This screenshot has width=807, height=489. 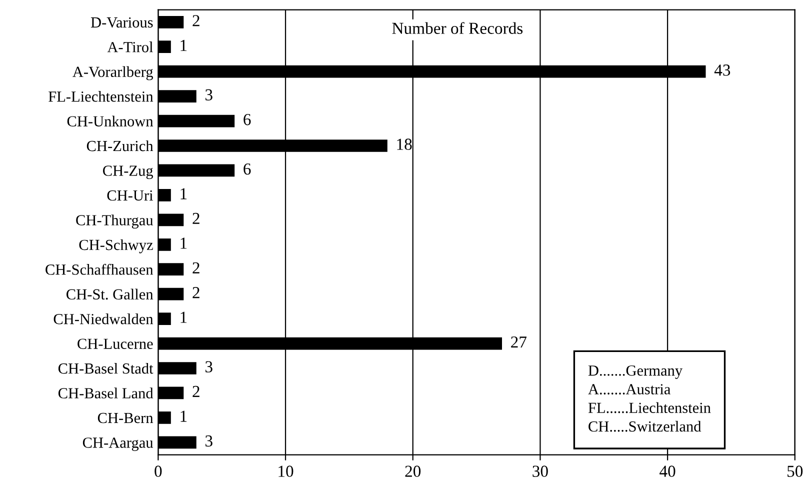 I want to click on x-tick-label: 30, so click(x=540, y=471).